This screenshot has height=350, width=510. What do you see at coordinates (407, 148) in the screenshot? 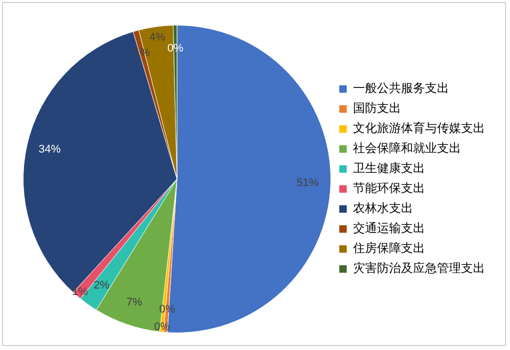
I see `legend-label: 社会保障和就业支出` at bounding box center [407, 148].